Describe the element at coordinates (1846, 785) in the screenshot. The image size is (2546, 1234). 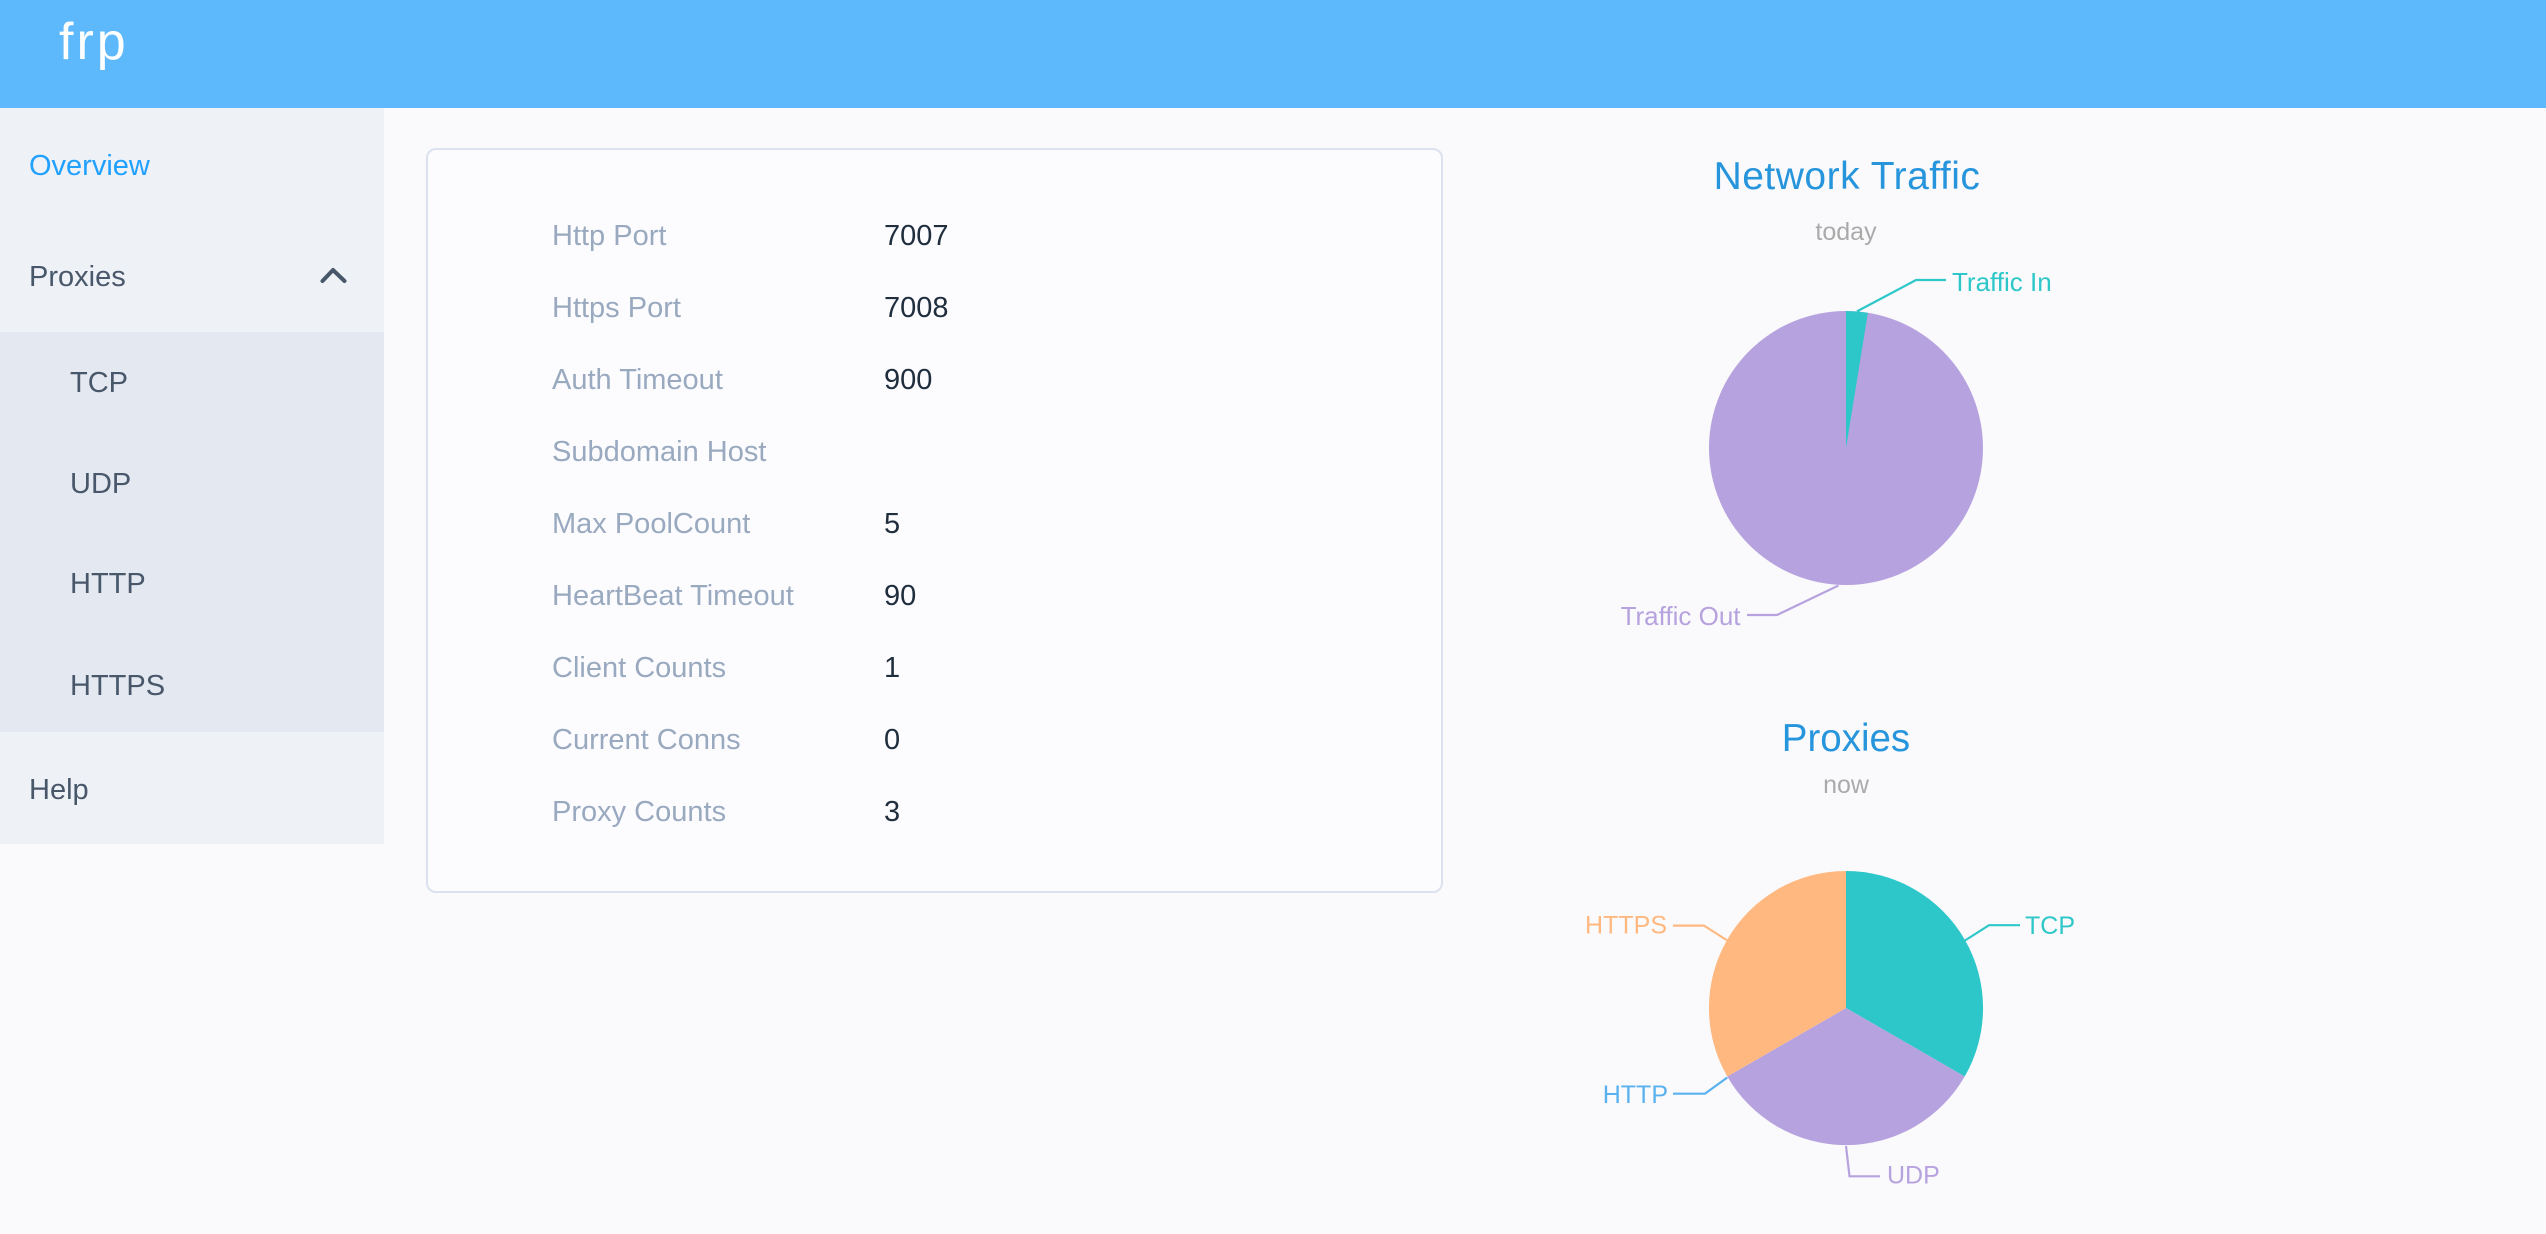
I see `svg-text: now` at that location.